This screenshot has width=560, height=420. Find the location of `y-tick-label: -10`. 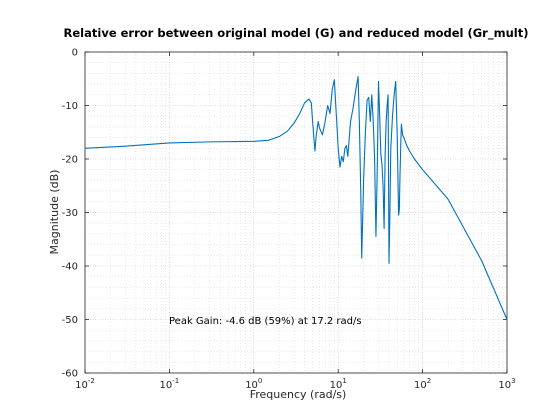

y-tick-label: -10 is located at coordinates (70, 106).